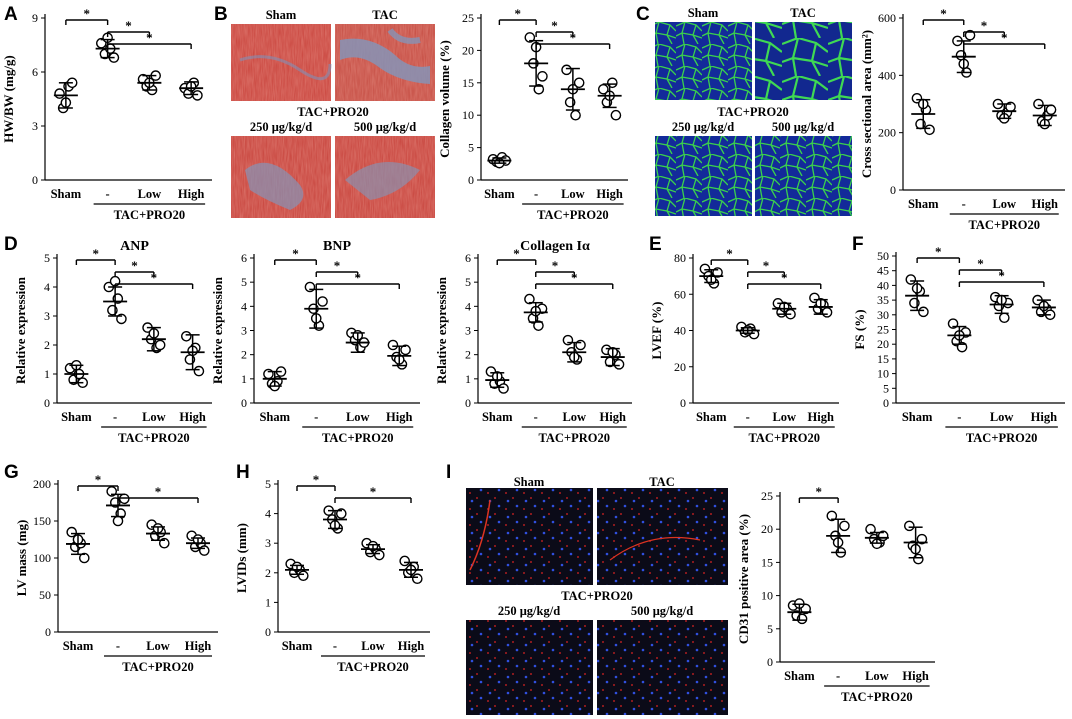 The height and width of the screenshot is (719, 1072). I want to click on chart-b-sig-star-0: *, so click(518, 13).